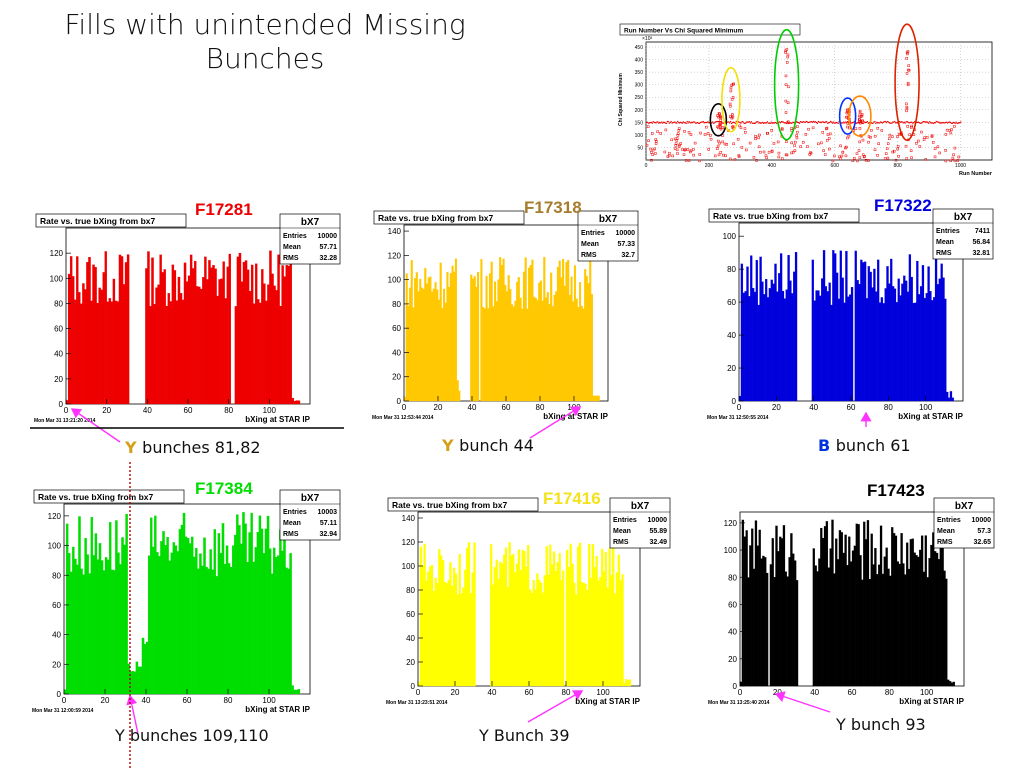 This screenshot has width=1024, height=768. Describe the element at coordinates (907, 82) in the screenshot. I see `ellipse-red` at that location.